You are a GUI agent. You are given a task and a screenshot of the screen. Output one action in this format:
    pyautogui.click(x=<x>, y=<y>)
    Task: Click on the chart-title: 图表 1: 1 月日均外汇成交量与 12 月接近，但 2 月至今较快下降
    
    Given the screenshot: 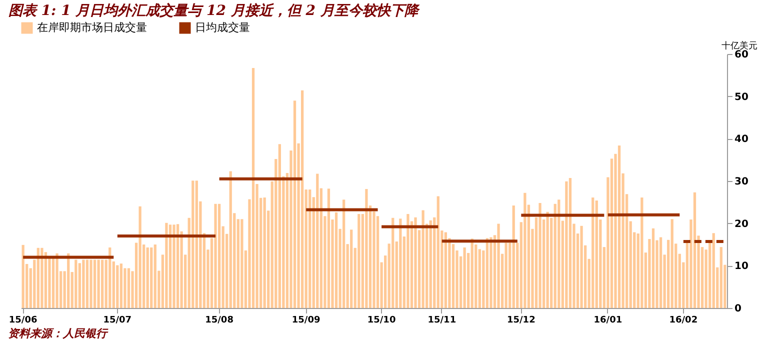 What is the action you would take?
    pyautogui.click(x=214, y=10)
    